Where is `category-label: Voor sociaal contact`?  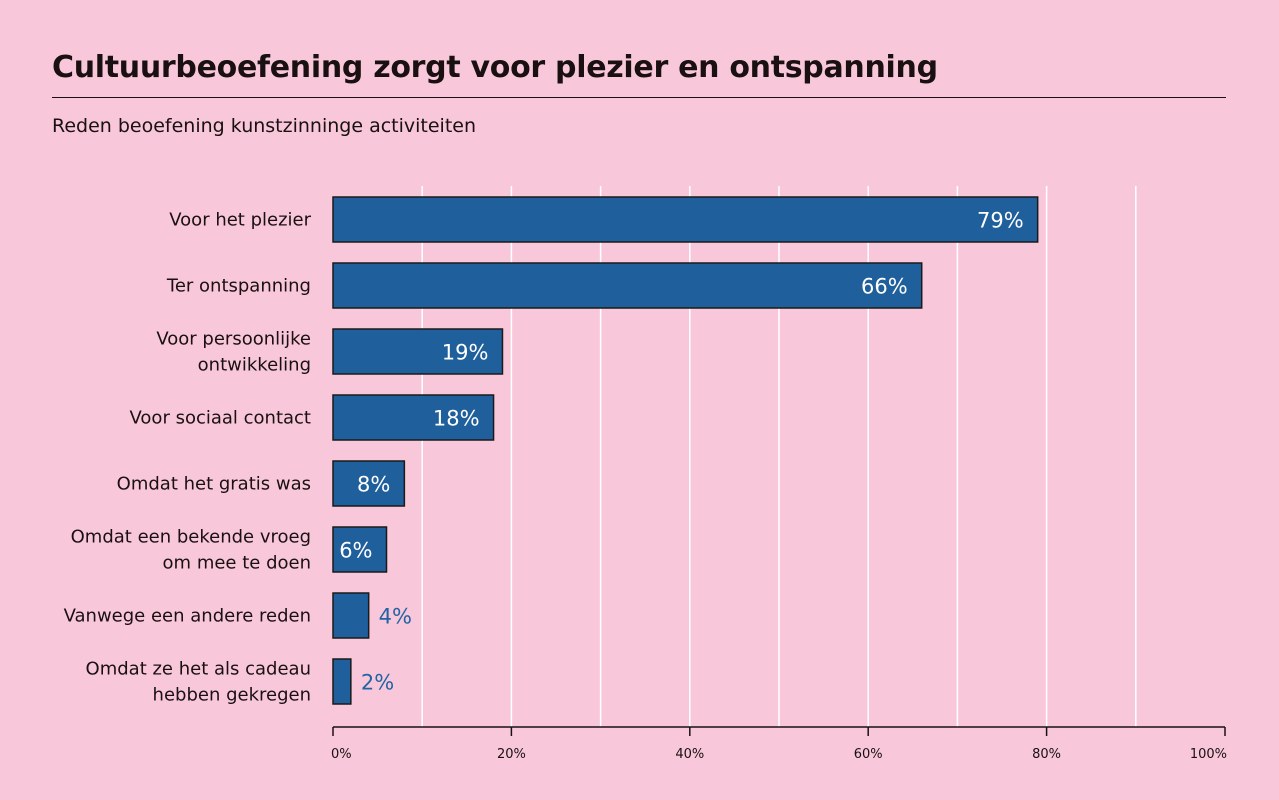 category-label: Voor sociaal contact is located at coordinates (221, 418).